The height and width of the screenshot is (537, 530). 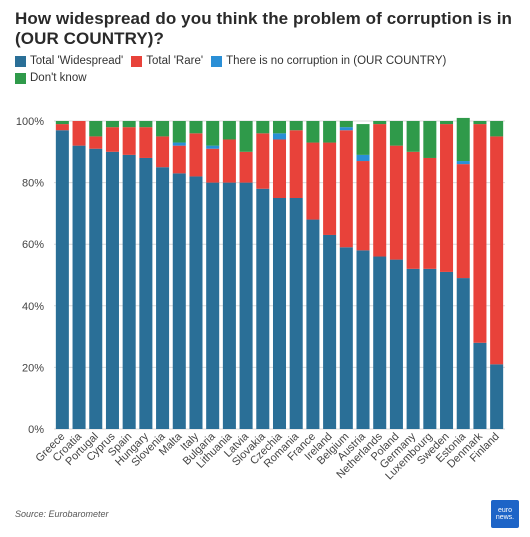 I want to click on legend-item-dont-know: Don't know, so click(x=51, y=78).